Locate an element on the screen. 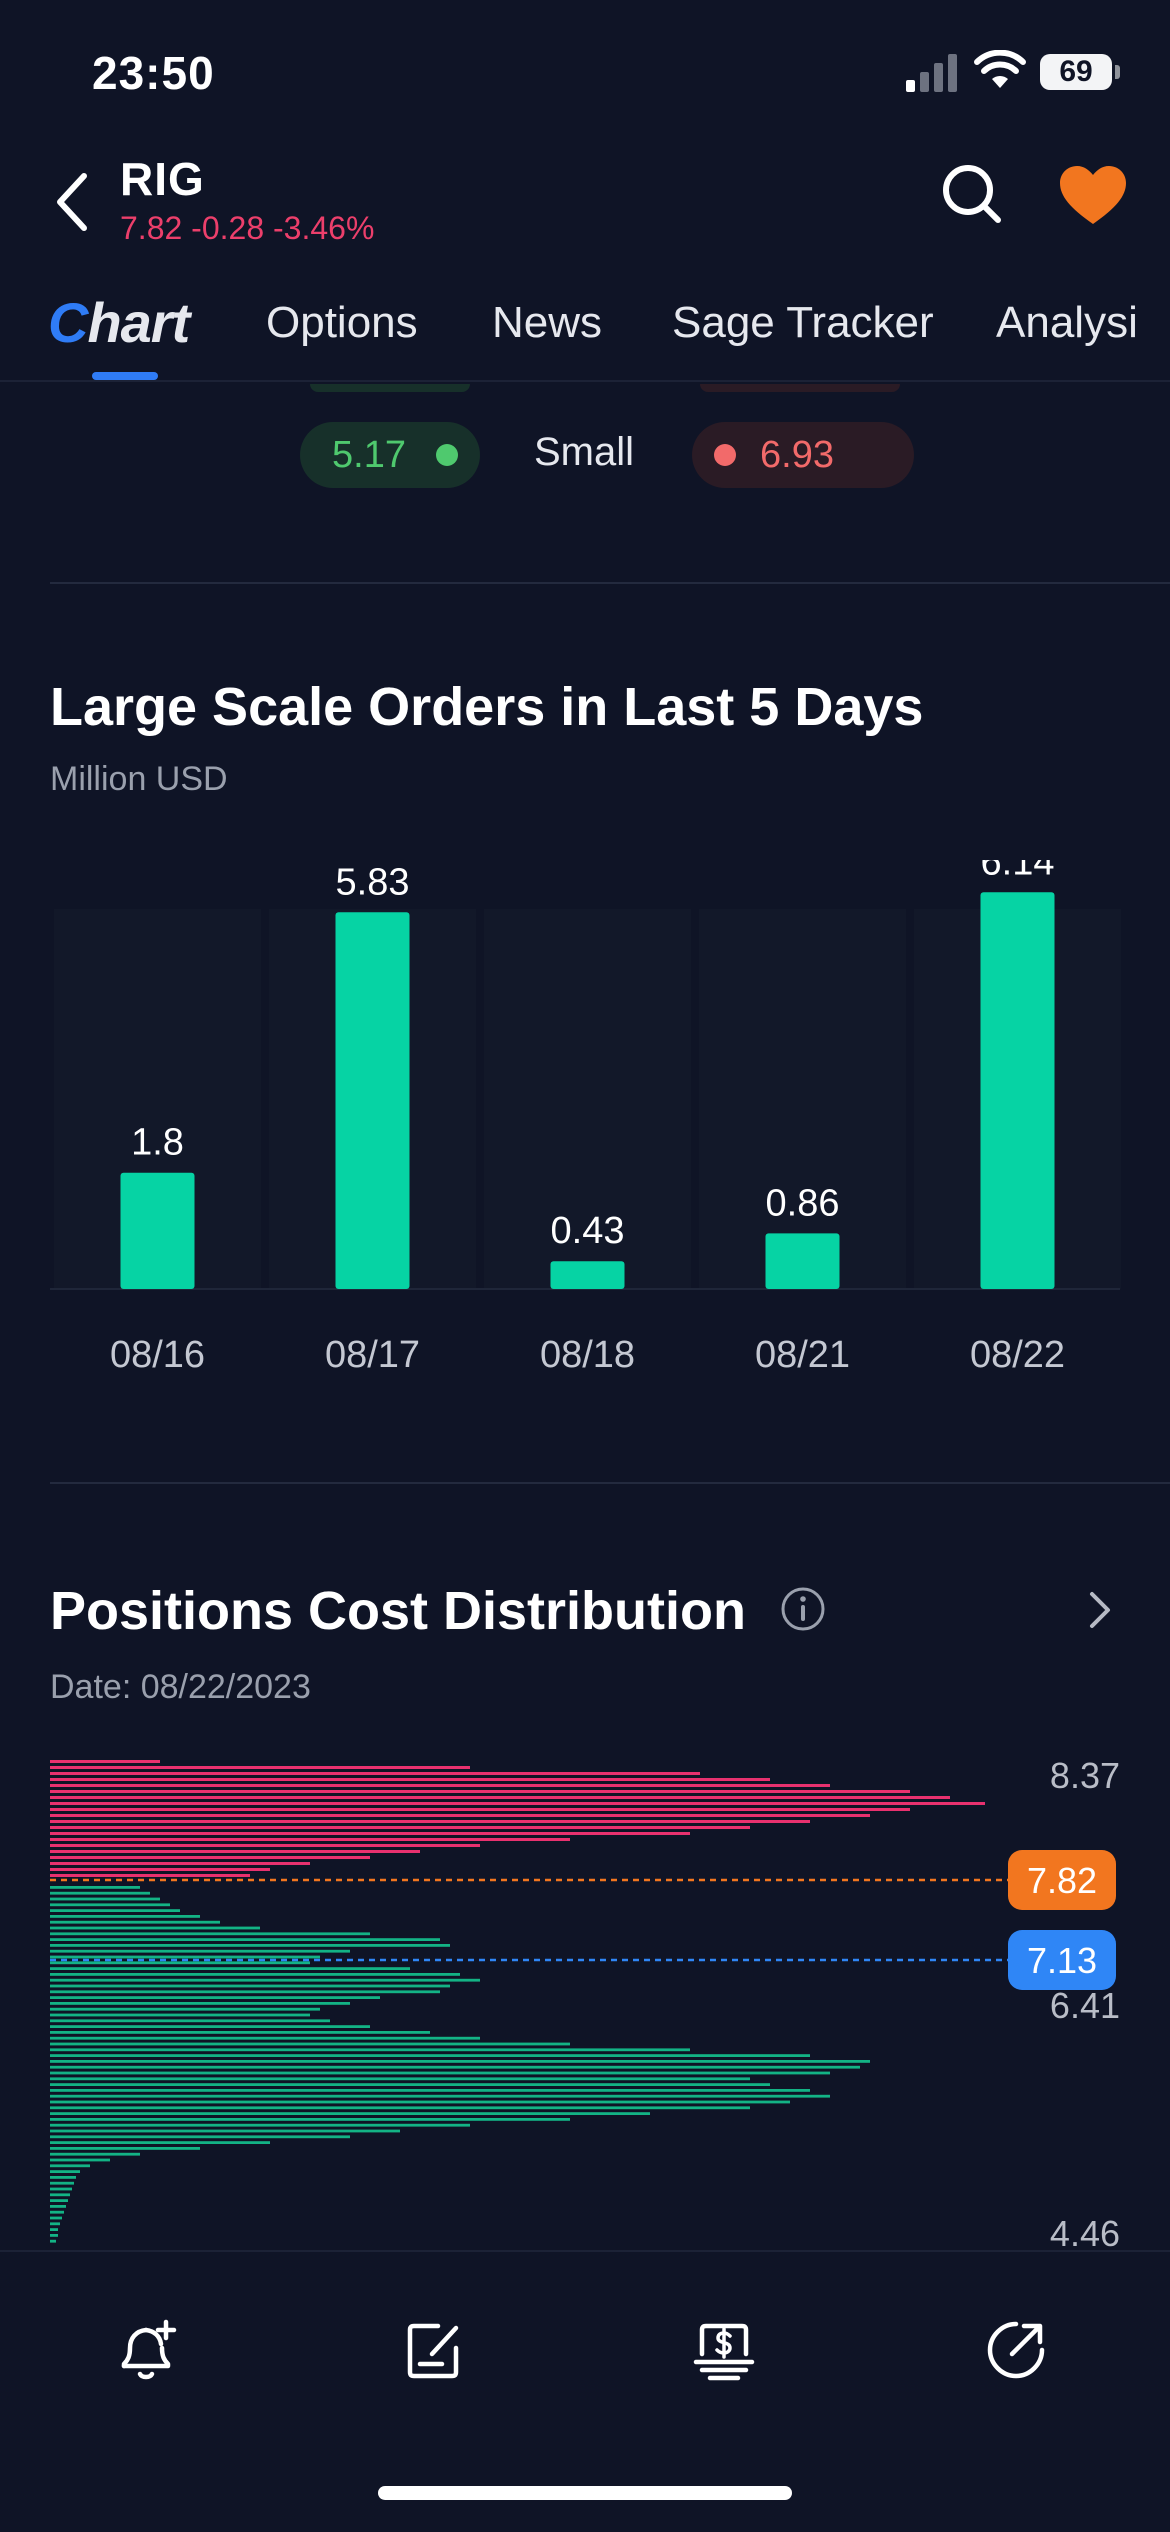 This screenshot has height=2532, width=1170. bar-value-label: 5.83 is located at coordinates (373, 882).